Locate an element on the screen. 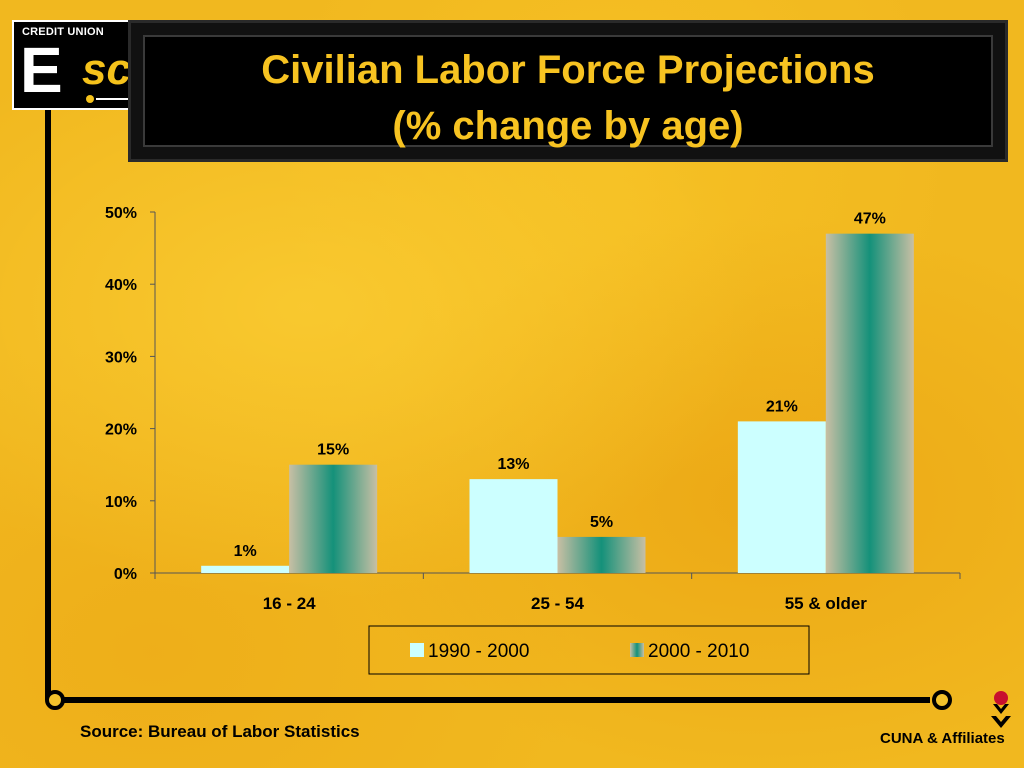  cuna-logo-icon is located at coordinates (1001, 709).